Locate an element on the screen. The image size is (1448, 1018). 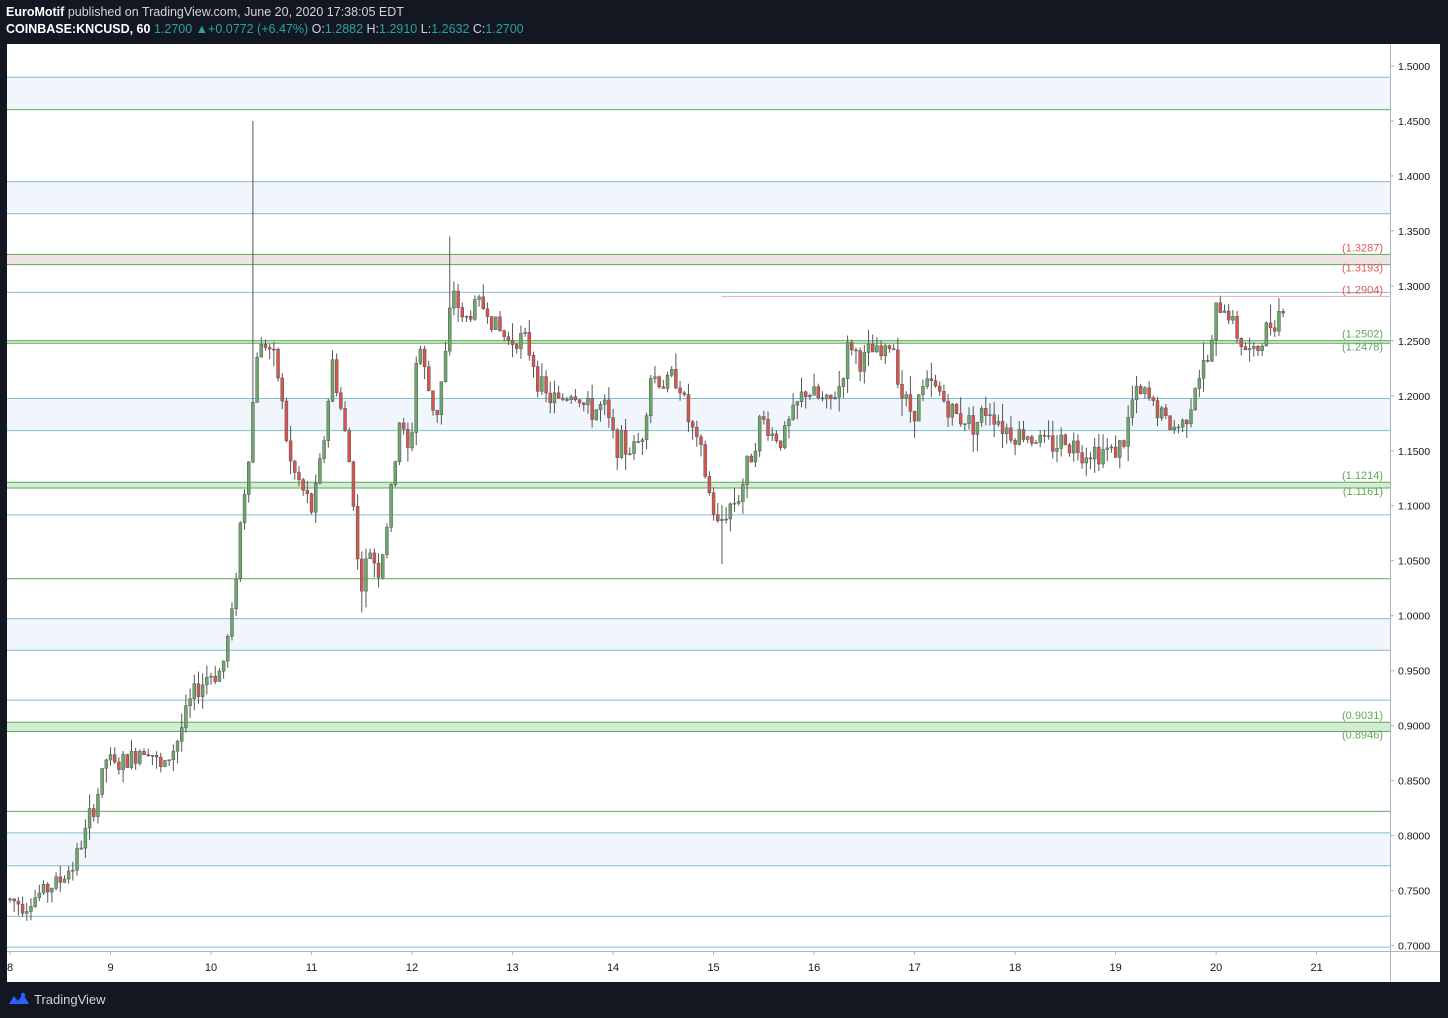
x-tick-label: 16 is located at coordinates (814, 968).